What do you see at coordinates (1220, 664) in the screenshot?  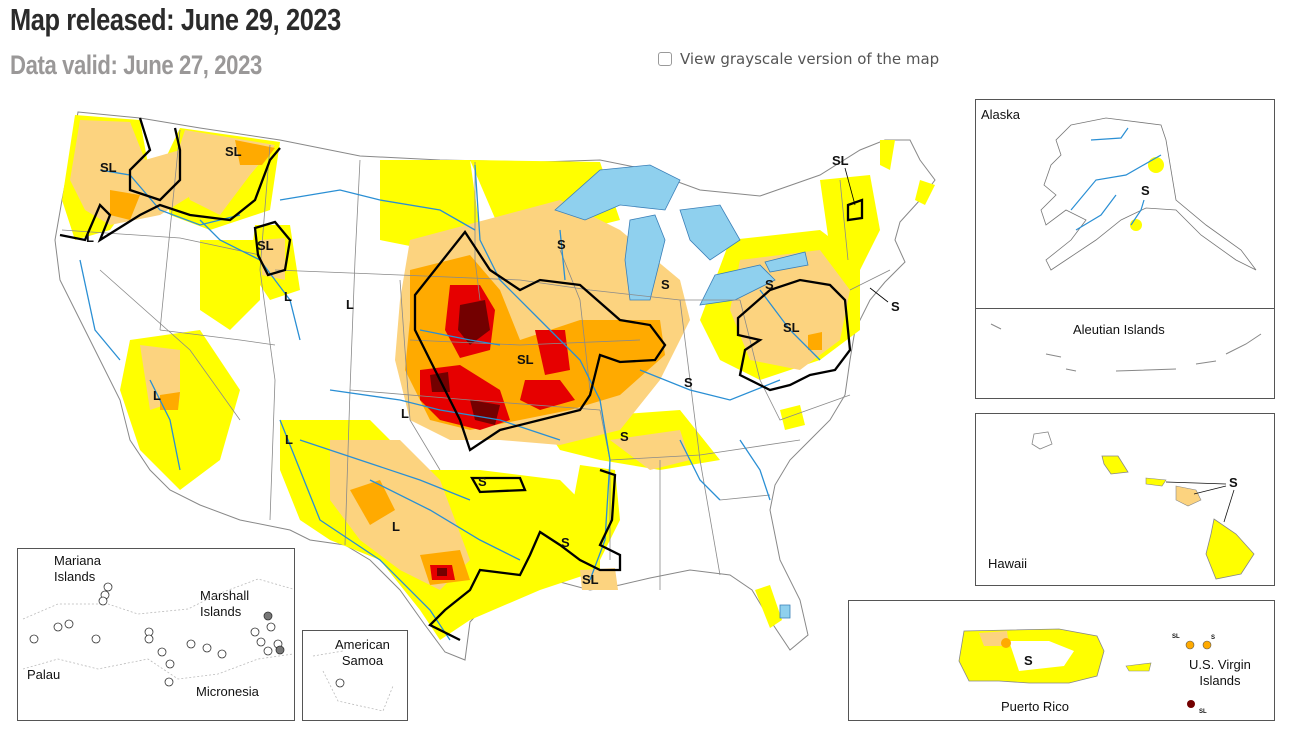 I see `virgin-islands-line1: U.S. Virgin` at bounding box center [1220, 664].